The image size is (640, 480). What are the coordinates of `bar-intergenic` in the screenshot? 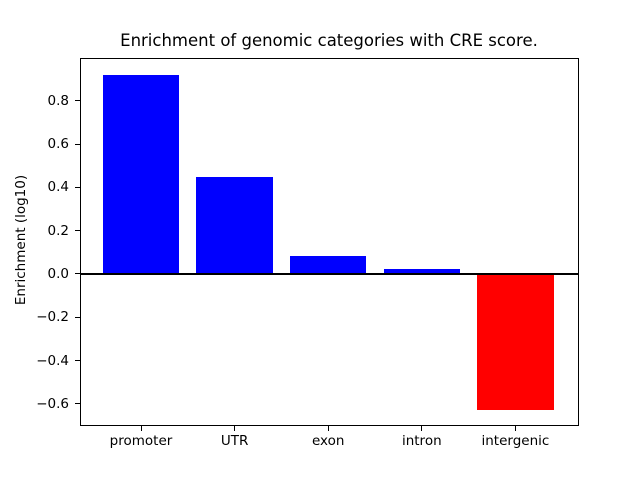 It's located at (515, 342).